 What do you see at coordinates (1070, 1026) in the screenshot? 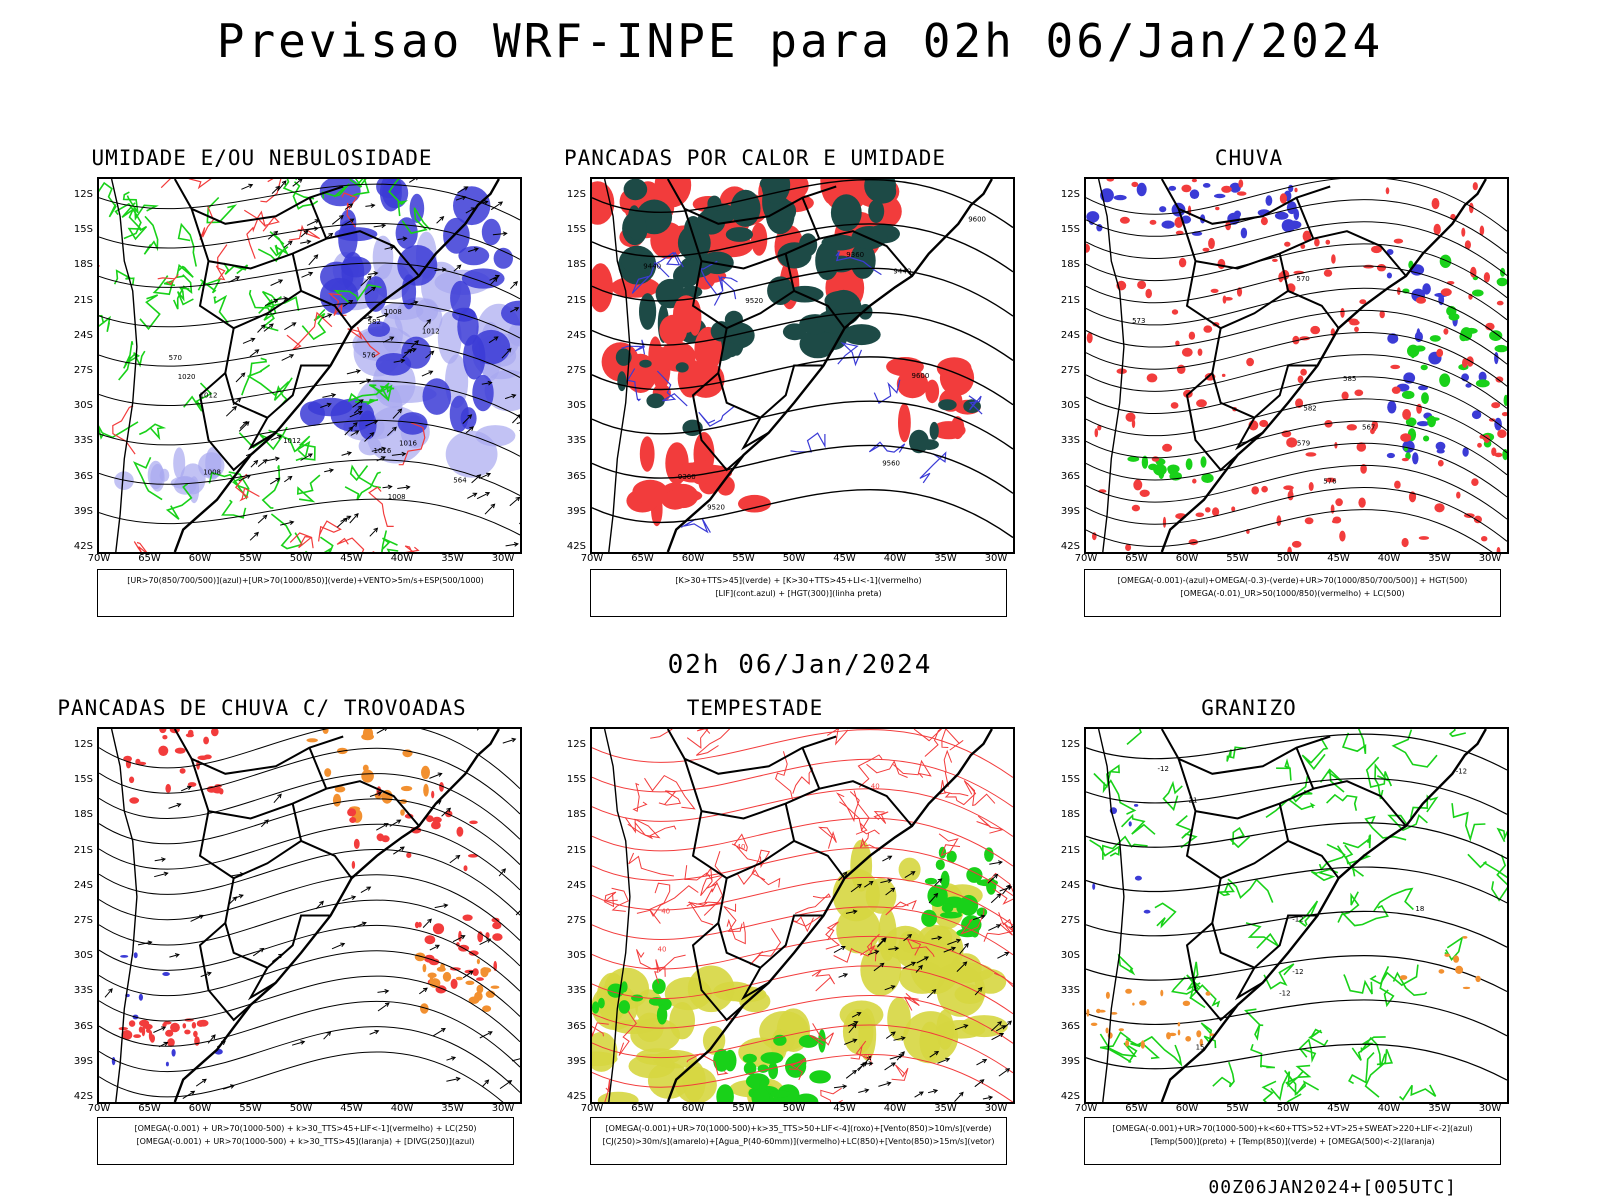
I see `latitude-label: 36S` at bounding box center [1070, 1026].